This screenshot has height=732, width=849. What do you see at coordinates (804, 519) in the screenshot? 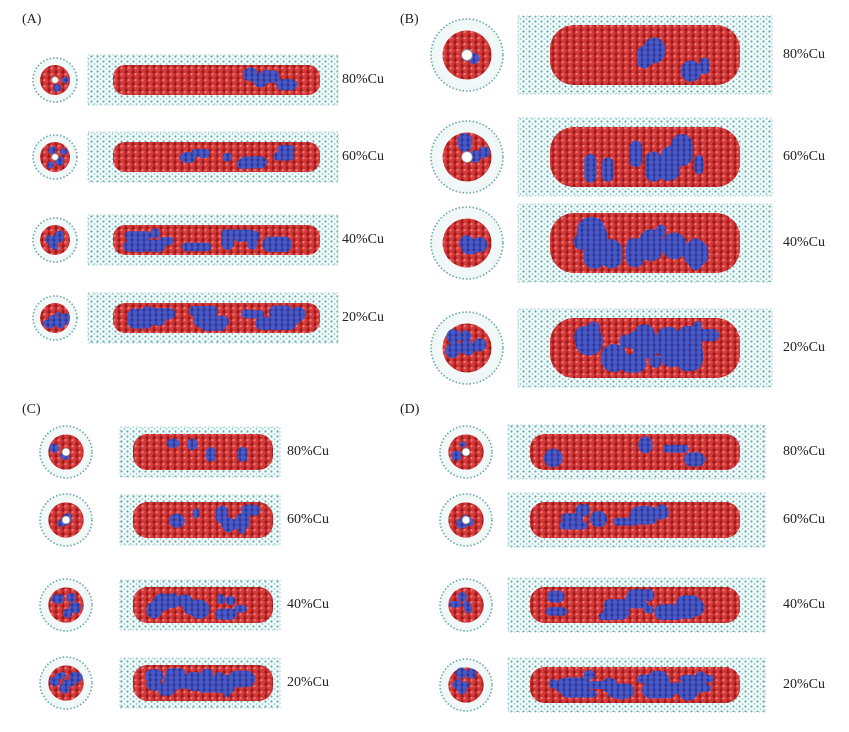
I see `composition-label: 60%Cu` at bounding box center [804, 519].